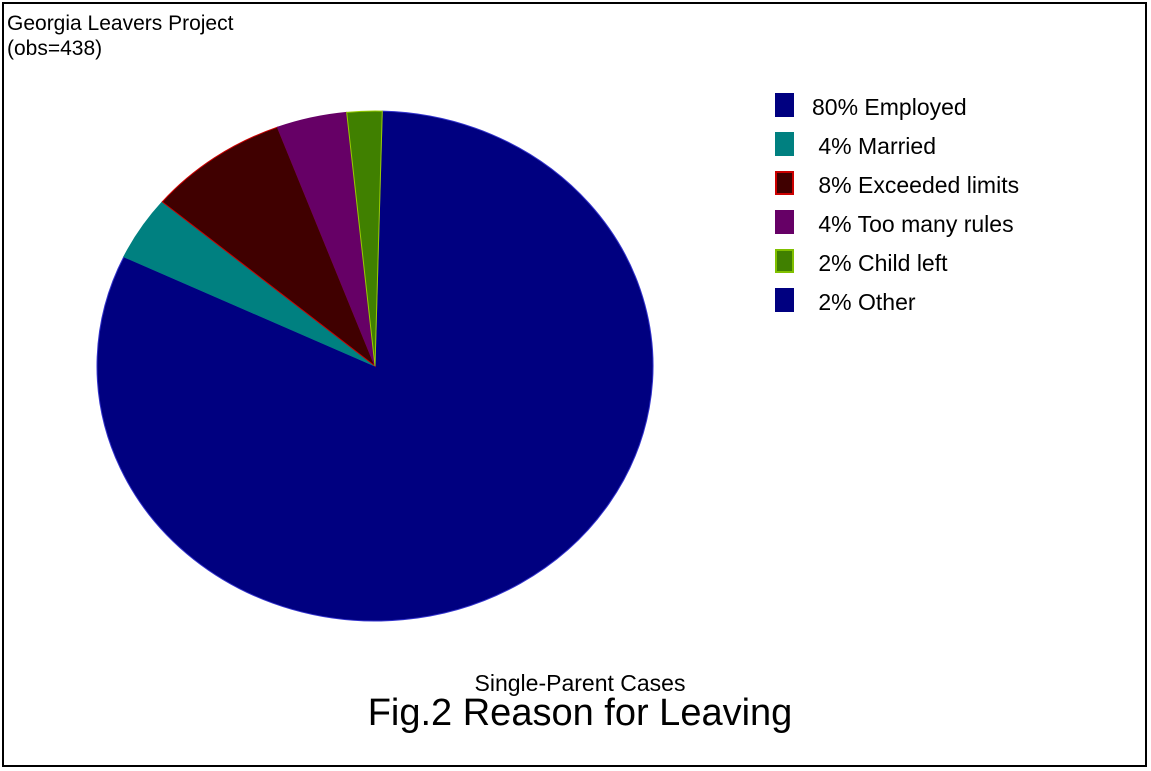 Image resolution: width=1151 pixels, height=771 pixels. What do you see at coordinates (880, 263) in the screenshot?
I see `legend-label-child-left: 2% Child left` at bounding box center [880, 263].